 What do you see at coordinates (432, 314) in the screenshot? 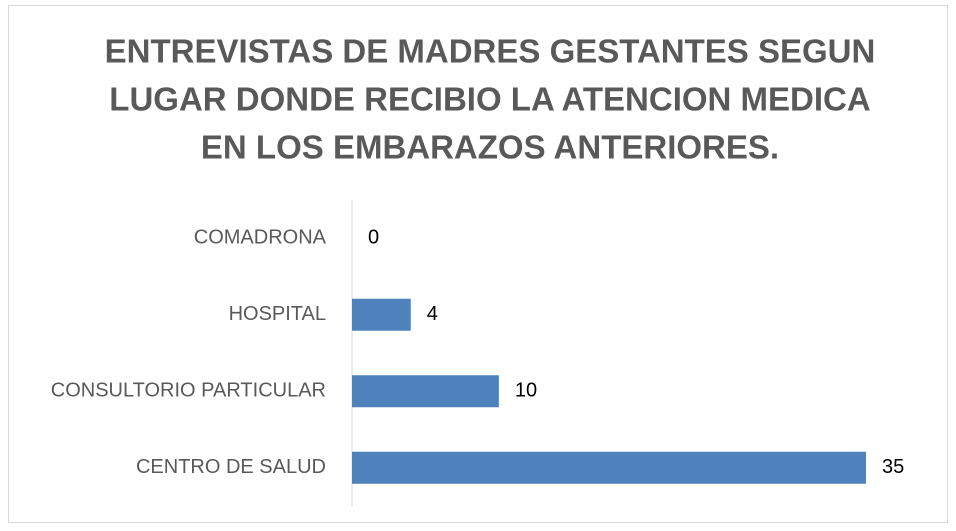
I see `value-label: 4` at bounding box center [432, 314].